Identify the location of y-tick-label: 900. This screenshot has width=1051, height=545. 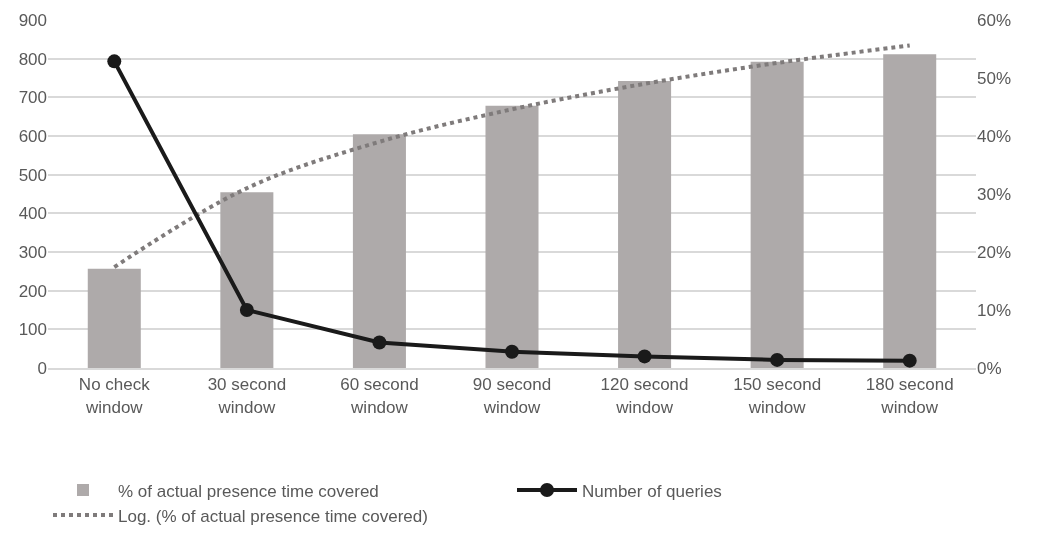
(32, 20).